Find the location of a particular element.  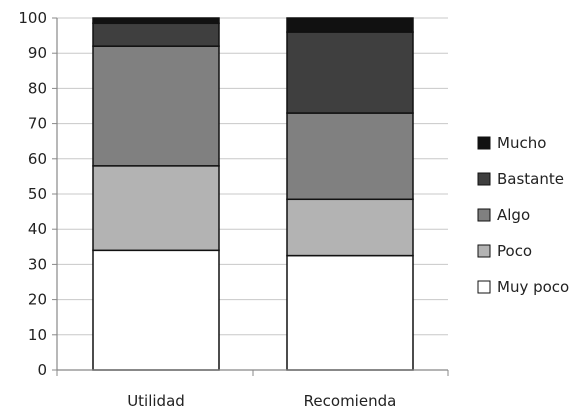

legend-item-algo: Algo is located at coordinates (503, 215).